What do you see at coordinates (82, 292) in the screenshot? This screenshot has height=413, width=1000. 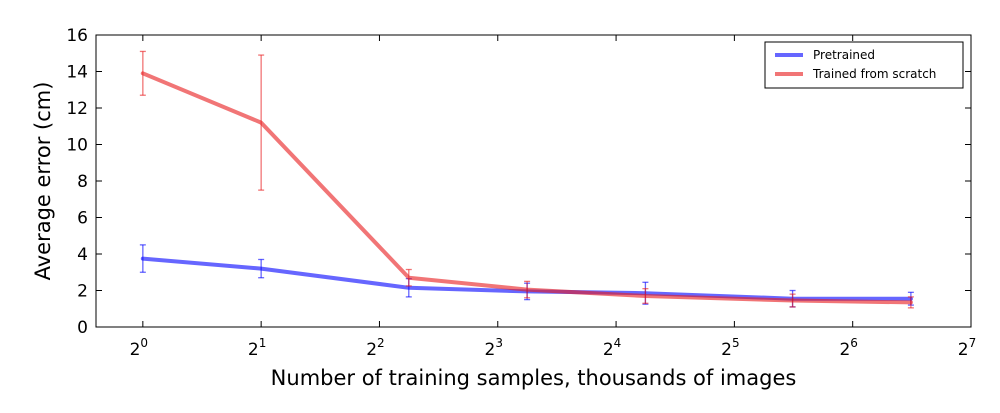 I see `y-tick-label: 2` at bounding box center [82, 292].